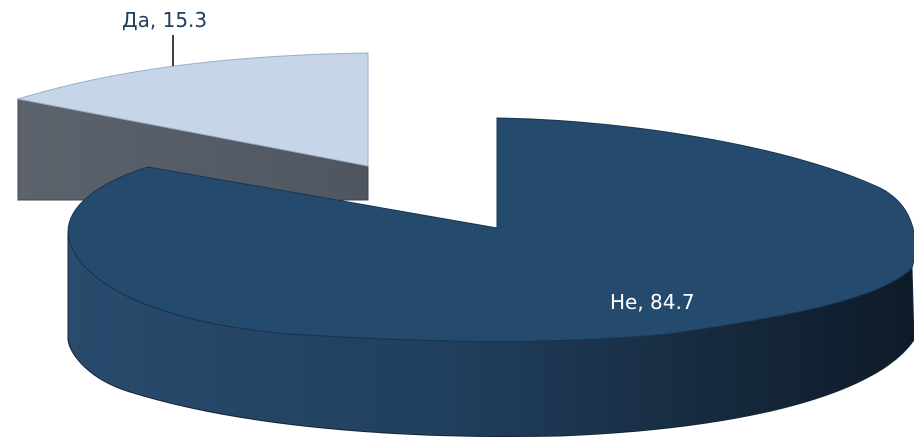 This screenshot has height=439, width=914. What do you see at coordinates (652, 302) in the screenshot?
I see `data-label-ne: Не, 84.7` at bounding box center [652, 302].